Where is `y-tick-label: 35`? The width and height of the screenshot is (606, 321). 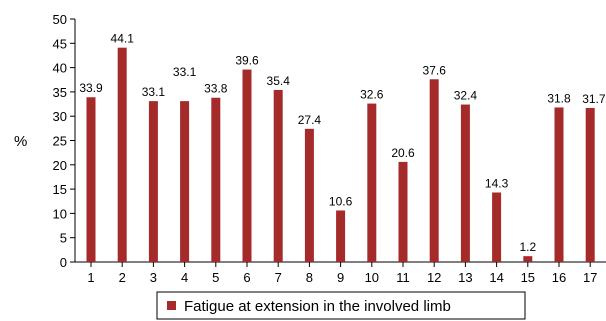 y-tick-label: 35 is located at coordinates (60, 92).